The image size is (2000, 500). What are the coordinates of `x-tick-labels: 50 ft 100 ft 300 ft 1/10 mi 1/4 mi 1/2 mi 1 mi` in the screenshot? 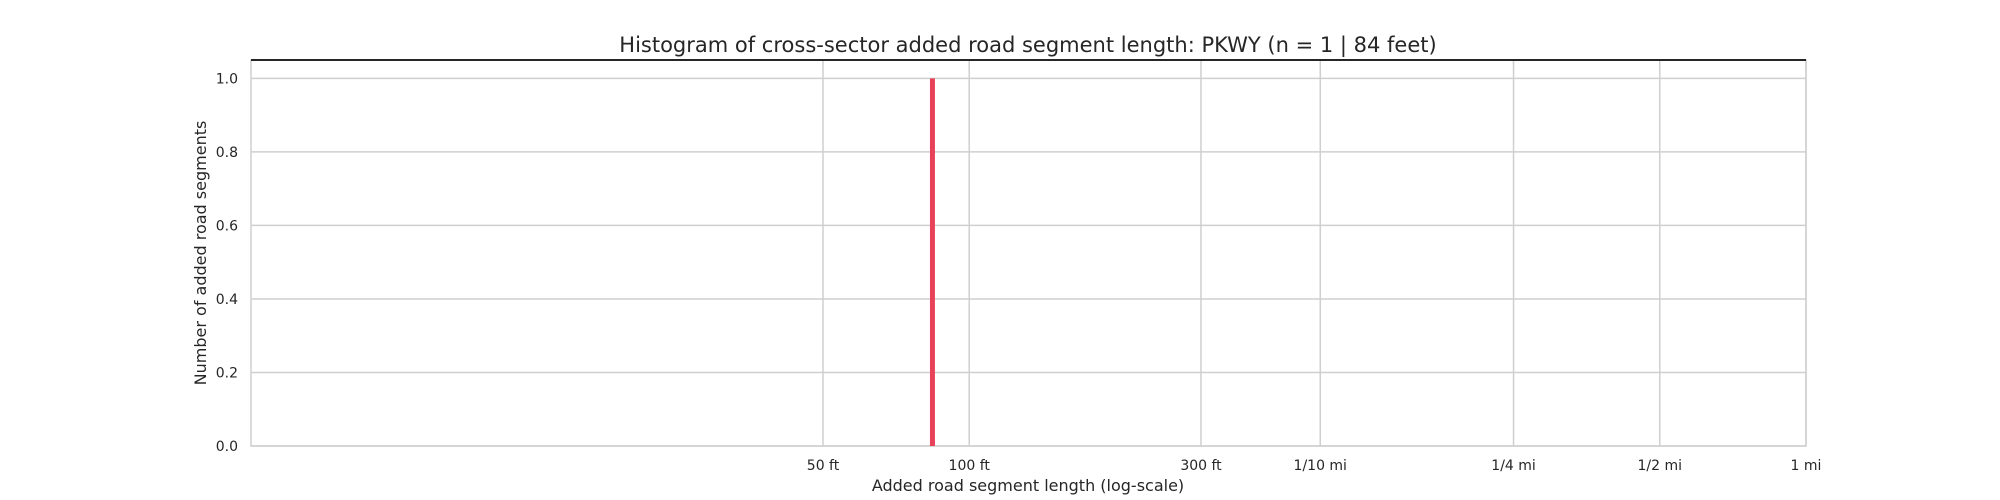 It's located at (1314, 466).